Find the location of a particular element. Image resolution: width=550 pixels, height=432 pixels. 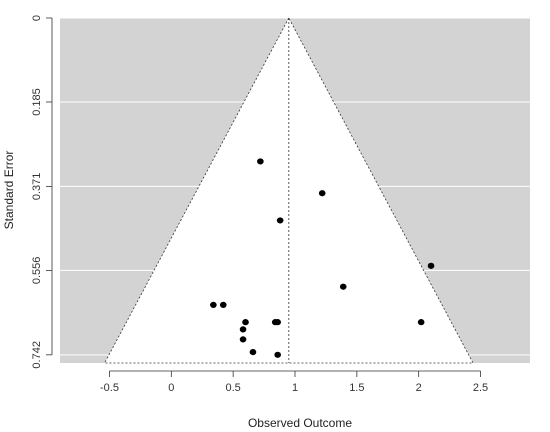

x-tick-label-4: 1.5 is located at coordinates (356, 388).